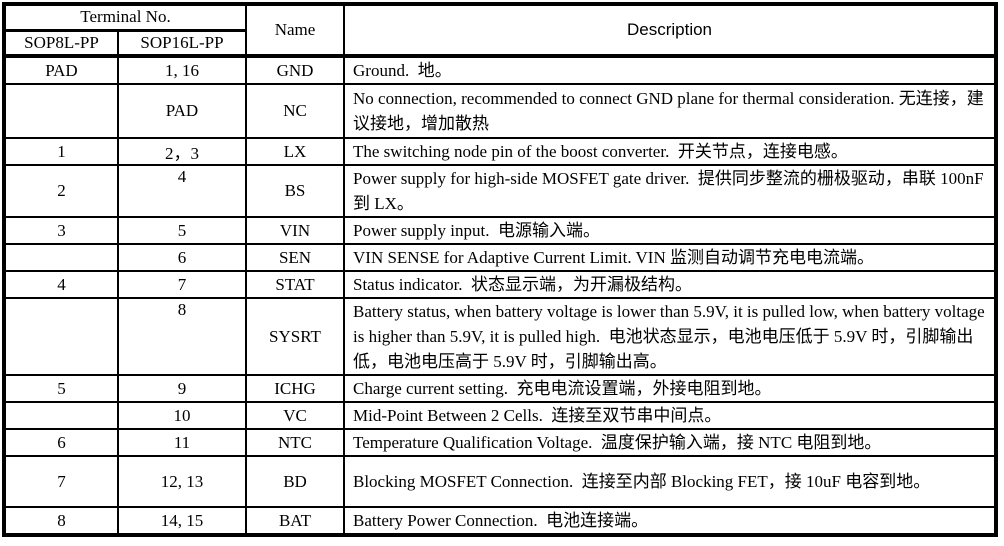  Describe the element at coordinates (182, 151) in the screenshot. I see `terminal-no-sop16-cell: 2，3` at that location.